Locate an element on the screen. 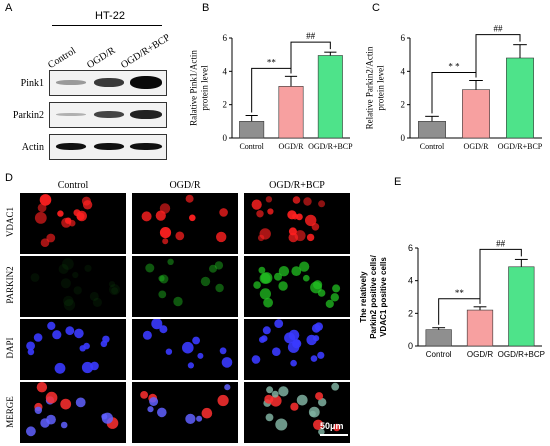 The width and height of the screenshot is (550, 446). y-axis-label: The relatively is located at coordinates (364, 297).